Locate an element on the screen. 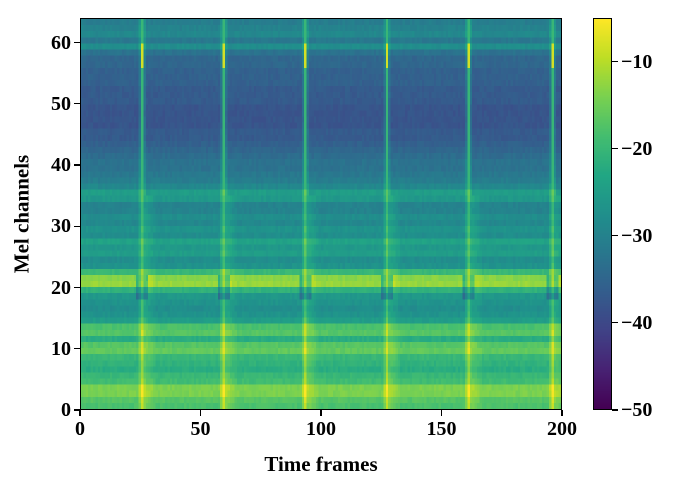  colorbar-gradient is located at coordinates (602, 214).